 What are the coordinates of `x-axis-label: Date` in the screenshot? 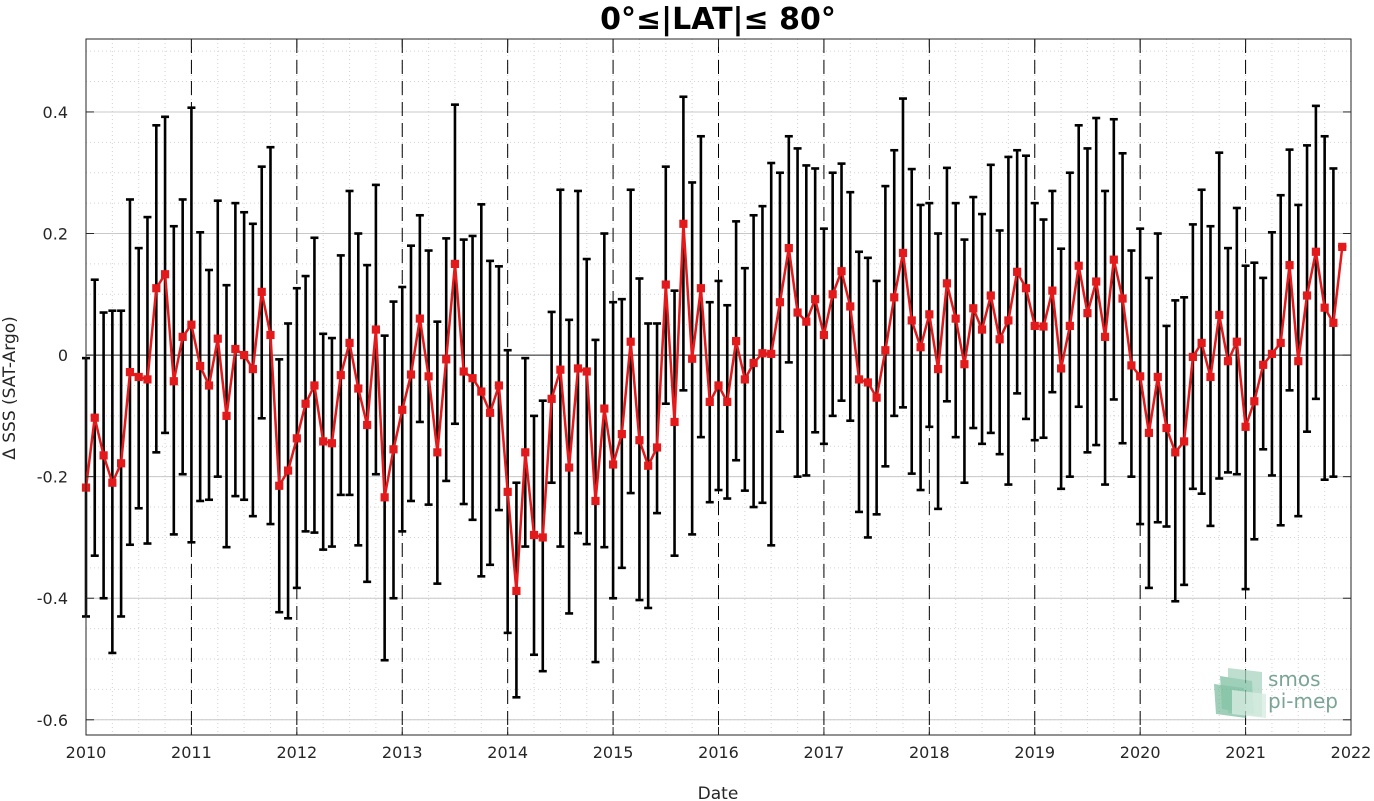 It's located at (718, 792).